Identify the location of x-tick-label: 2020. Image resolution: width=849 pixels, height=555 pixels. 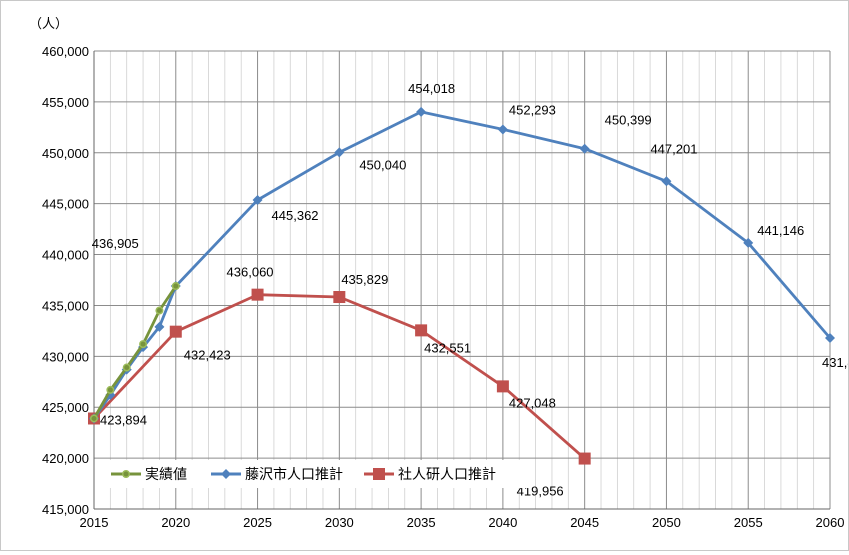
(175, 522).